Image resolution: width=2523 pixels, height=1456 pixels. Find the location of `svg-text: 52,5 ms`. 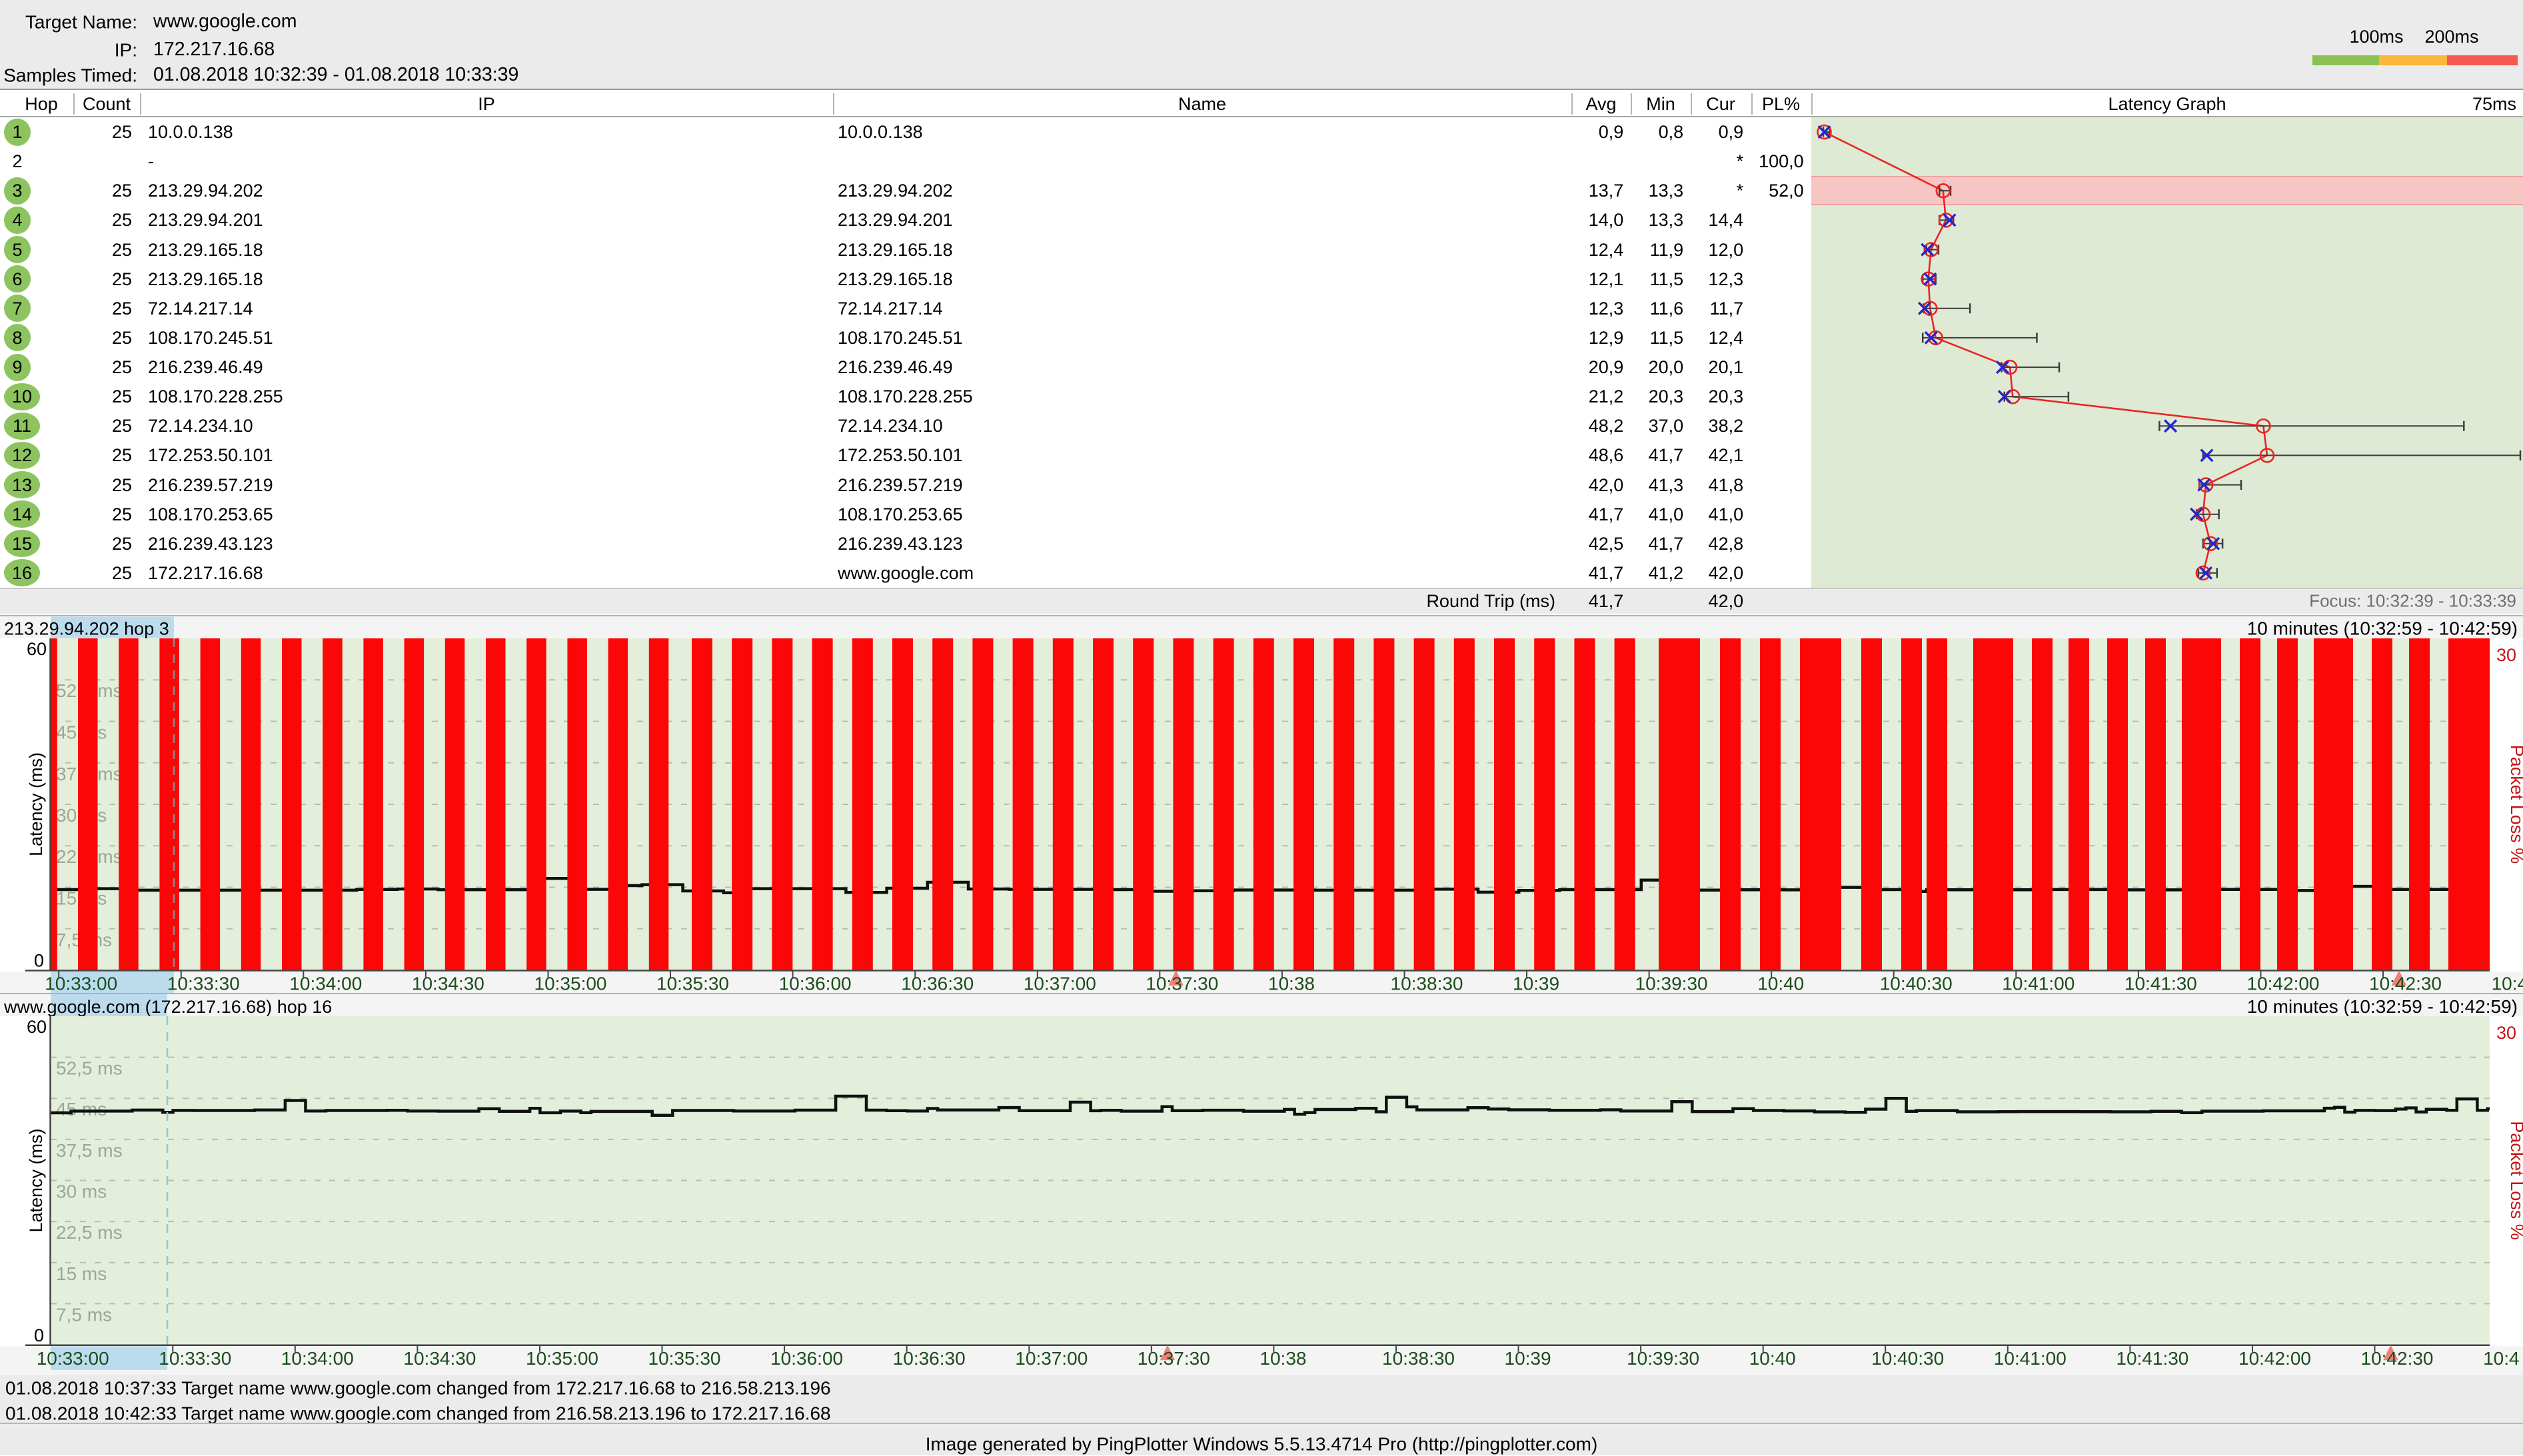

svg-text: 52,5 ms is located at coordinates (89, 1068).